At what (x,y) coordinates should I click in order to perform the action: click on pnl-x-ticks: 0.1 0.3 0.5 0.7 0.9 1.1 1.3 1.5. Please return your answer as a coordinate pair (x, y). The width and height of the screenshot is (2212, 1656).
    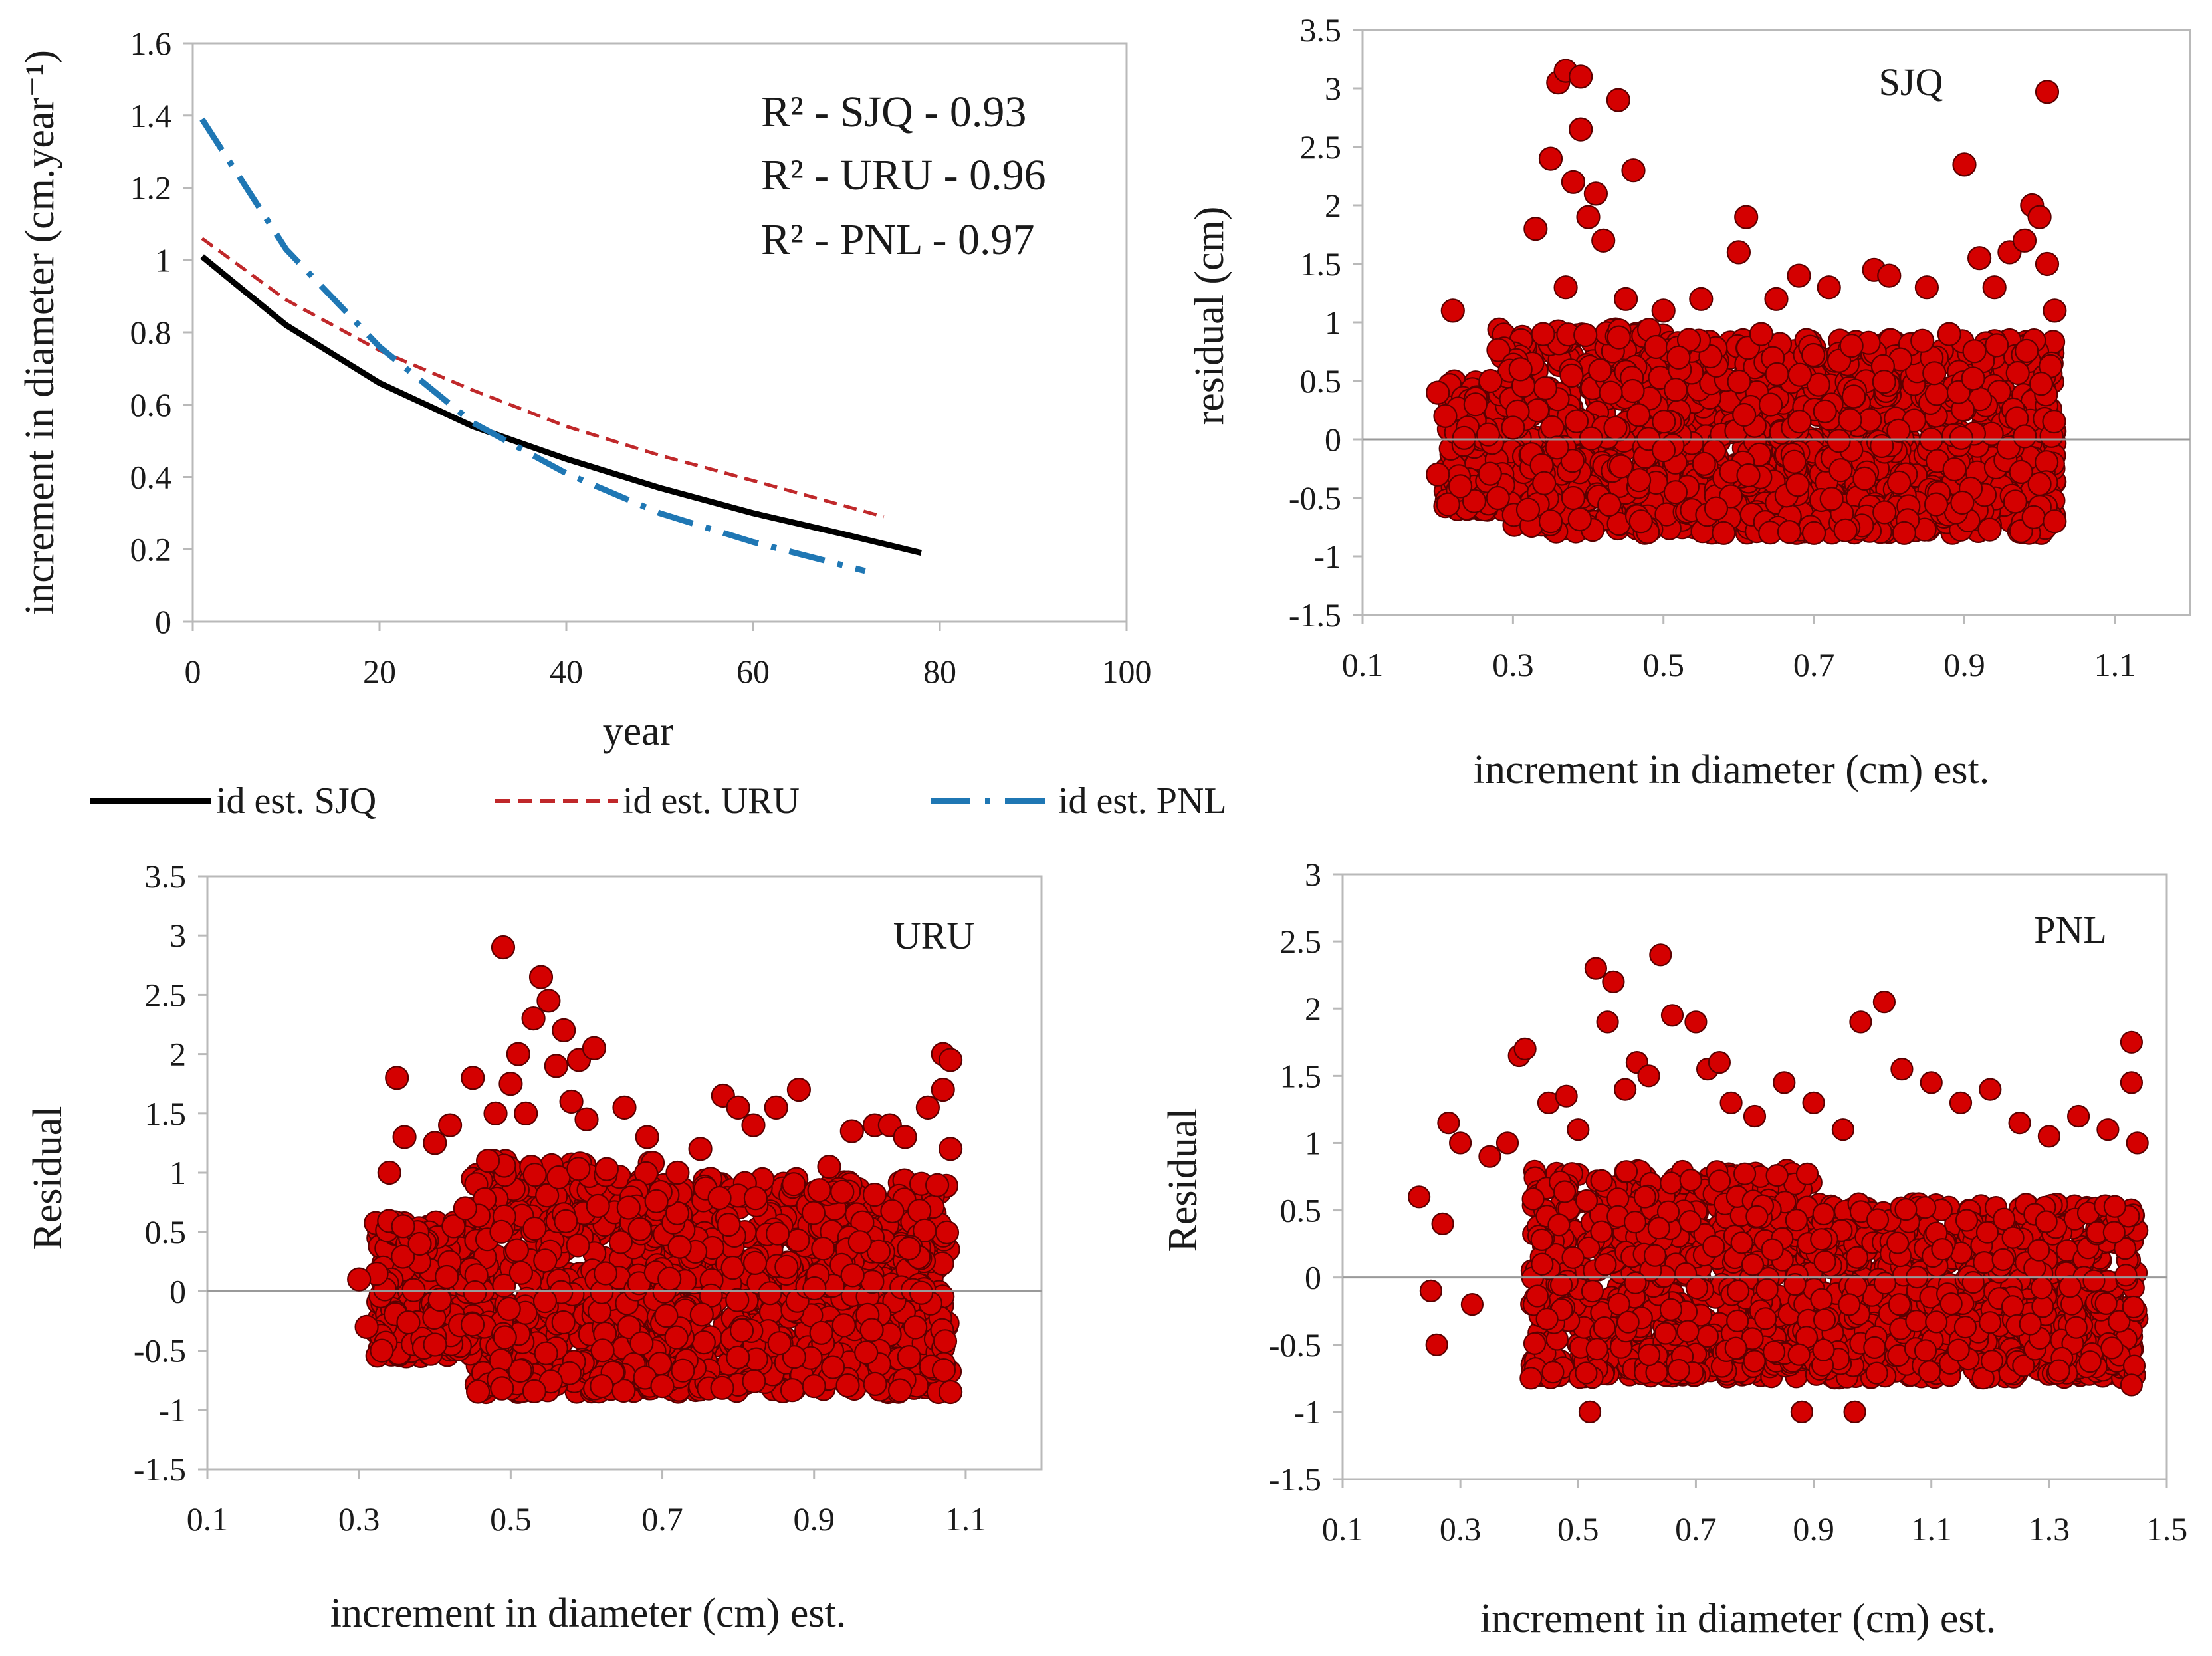
    Looking at the image, I should click on (1755, 1513).